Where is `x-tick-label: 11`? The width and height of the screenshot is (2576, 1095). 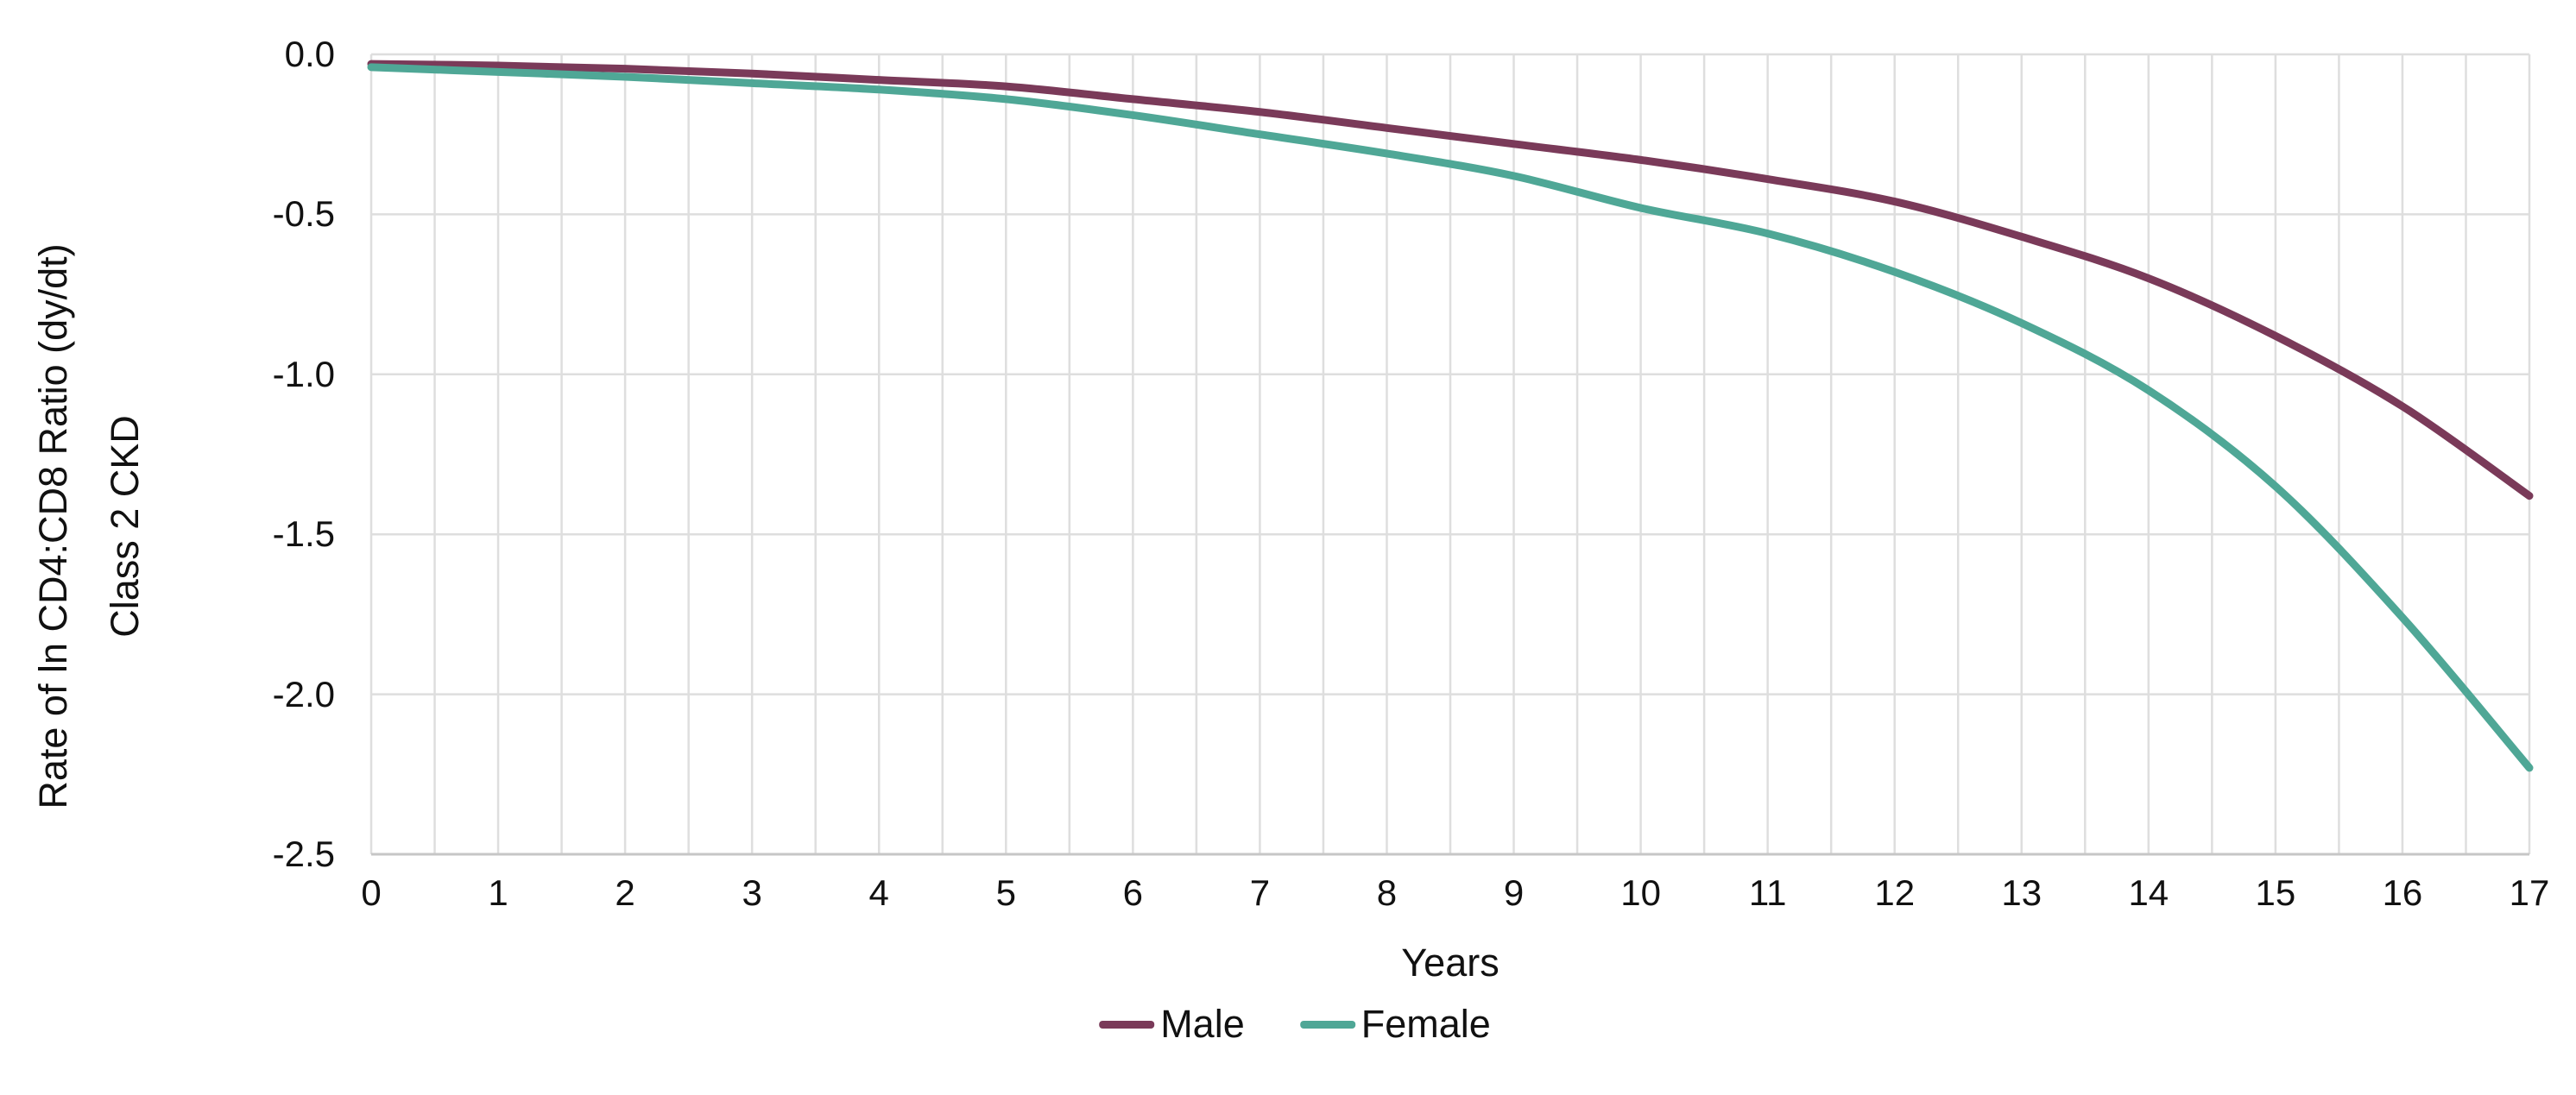 x-tick-label: 11 is located at coordinates (1767, 893).